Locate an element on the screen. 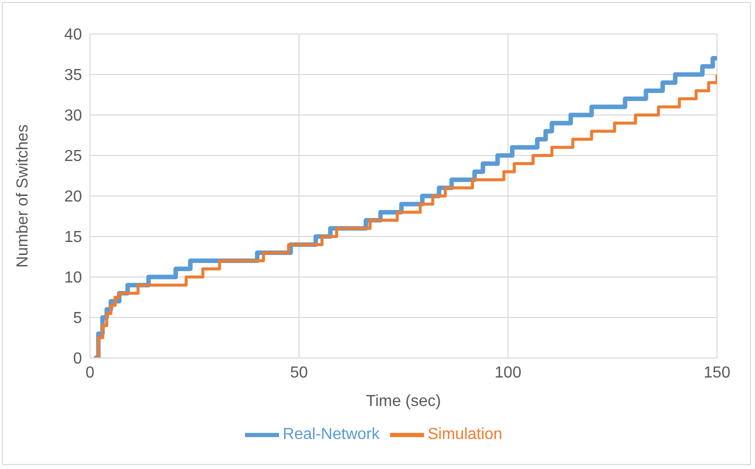 The height and width of the screenshot is (469, 755). y-tick-label: 40 is located at coordinates (73, 35).